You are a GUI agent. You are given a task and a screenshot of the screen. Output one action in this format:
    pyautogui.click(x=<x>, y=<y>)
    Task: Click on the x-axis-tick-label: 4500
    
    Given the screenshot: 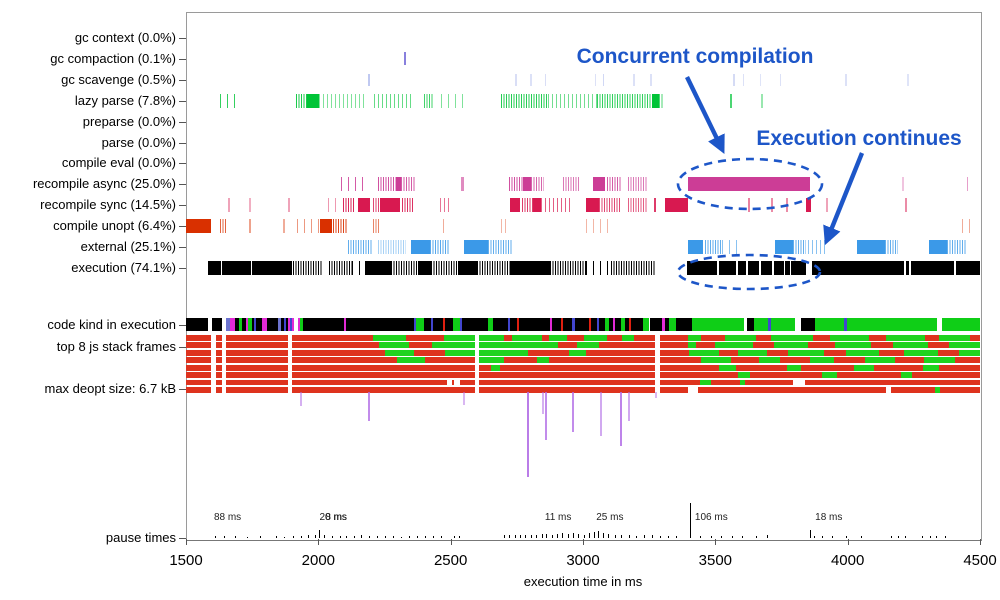 What is the action you would take?
    pyautogui.click(x=980, y=560)
    